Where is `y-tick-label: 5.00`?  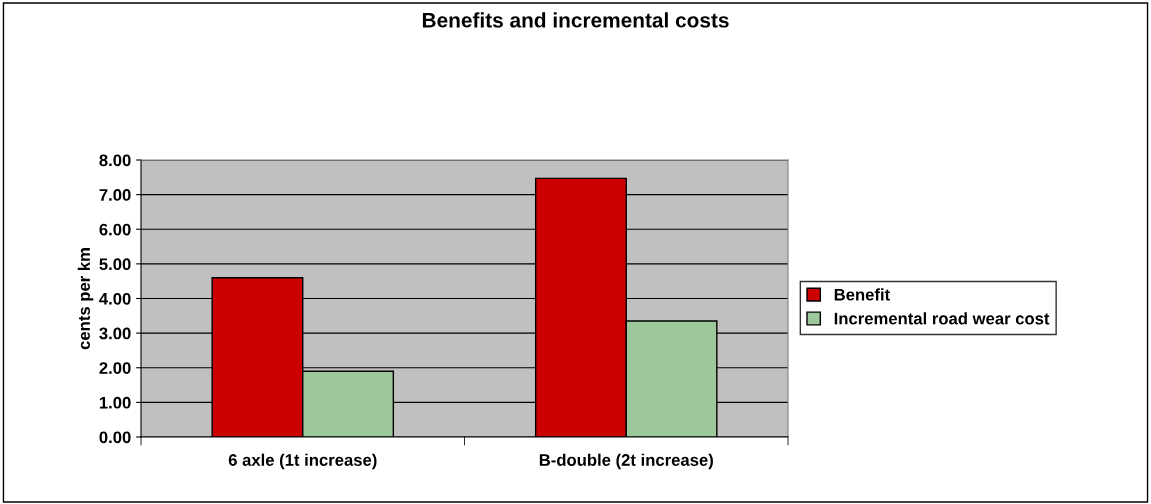 y-tick-label: 5.00 is located at coordinates (115, 264).